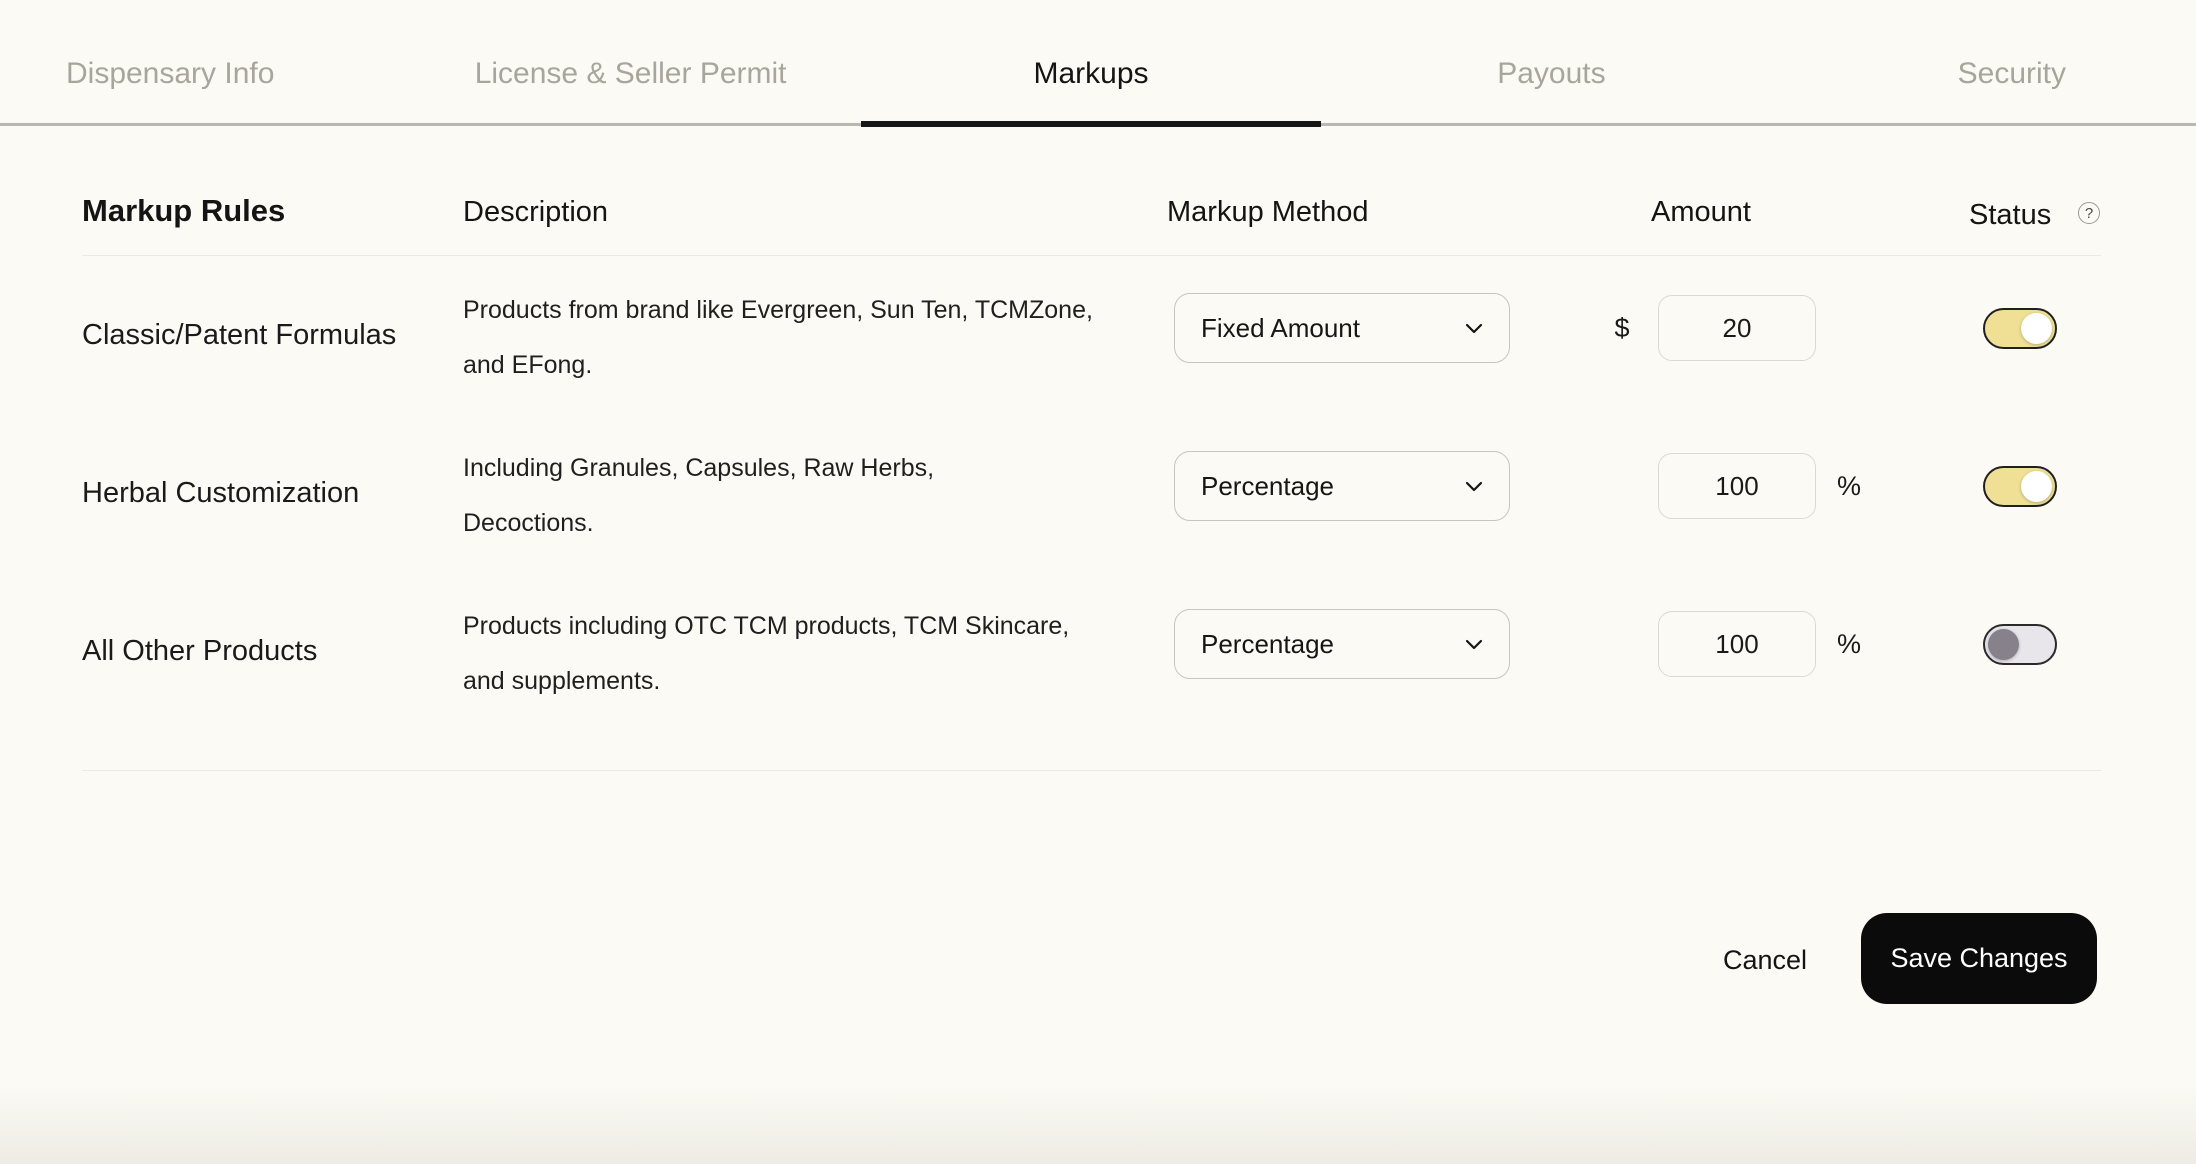 This screenshot has width=2196, height=1164. Describe the element at coordinates (184, 210) in the screenshot. I see `column-header-markup-rules: Markup Rules` at that location.